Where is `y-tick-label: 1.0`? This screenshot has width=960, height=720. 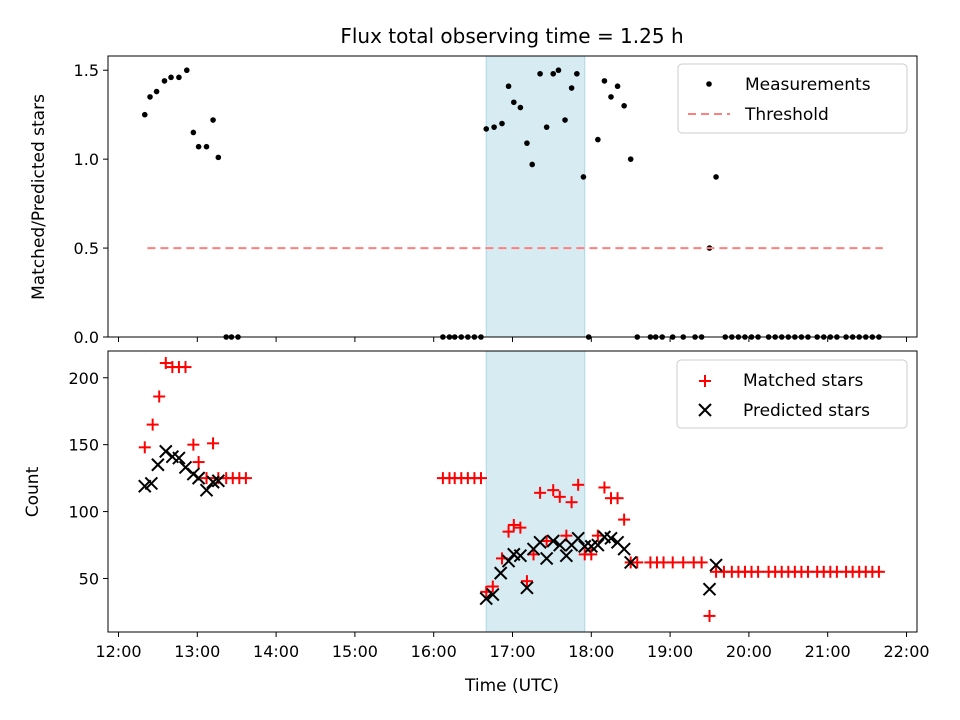
y-tick-label: 1.0 is located at coordinates (86, 159).